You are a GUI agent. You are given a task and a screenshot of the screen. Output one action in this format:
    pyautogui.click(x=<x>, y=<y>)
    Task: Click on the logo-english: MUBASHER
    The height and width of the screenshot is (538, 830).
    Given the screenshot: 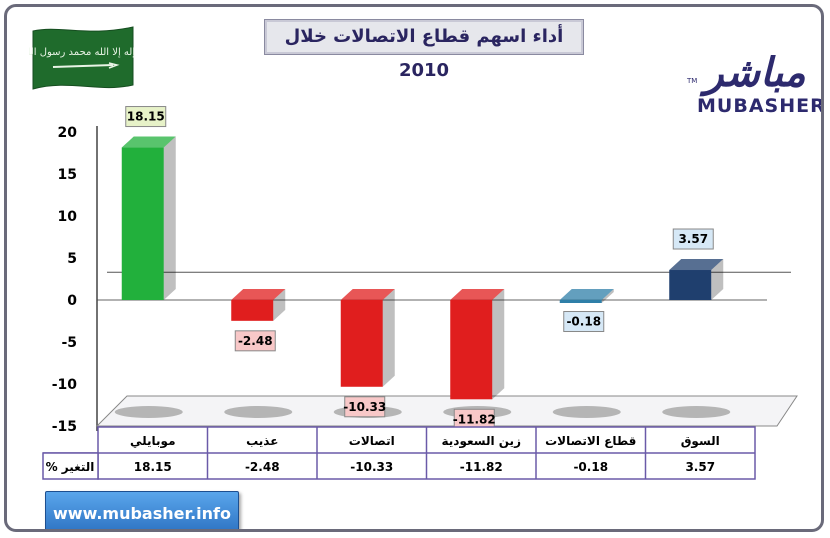 What is the action you would take?
    pyautogui.click(x=760, y=106)
    